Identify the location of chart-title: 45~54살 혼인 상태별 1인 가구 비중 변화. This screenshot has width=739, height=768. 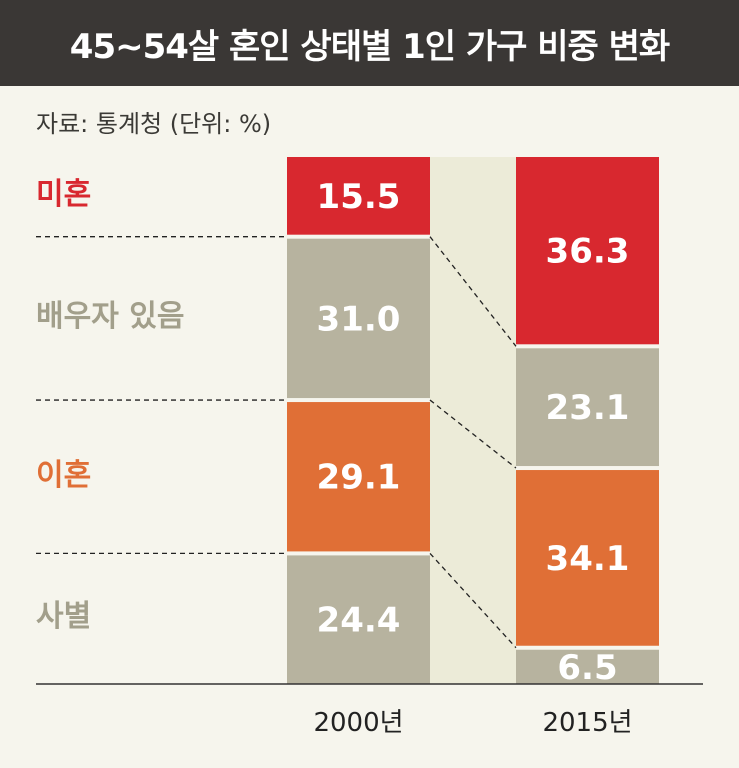
(369, 46).